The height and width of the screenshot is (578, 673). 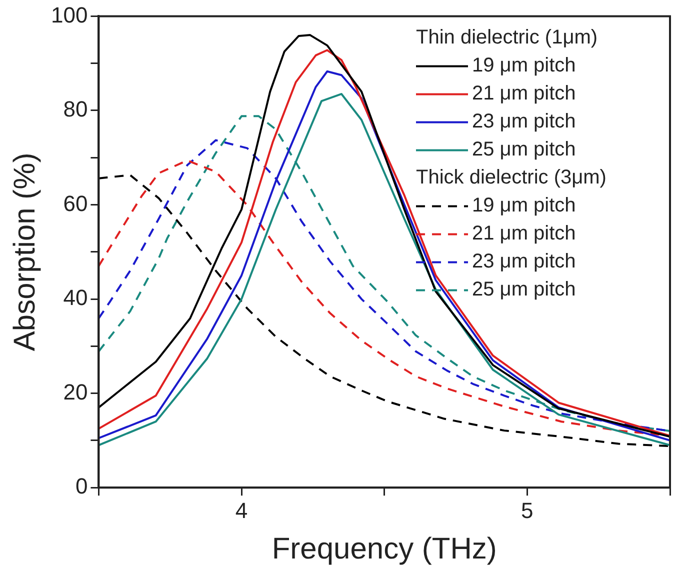 I want to click on y-tick-label: 80, so click(x=75, y=109).